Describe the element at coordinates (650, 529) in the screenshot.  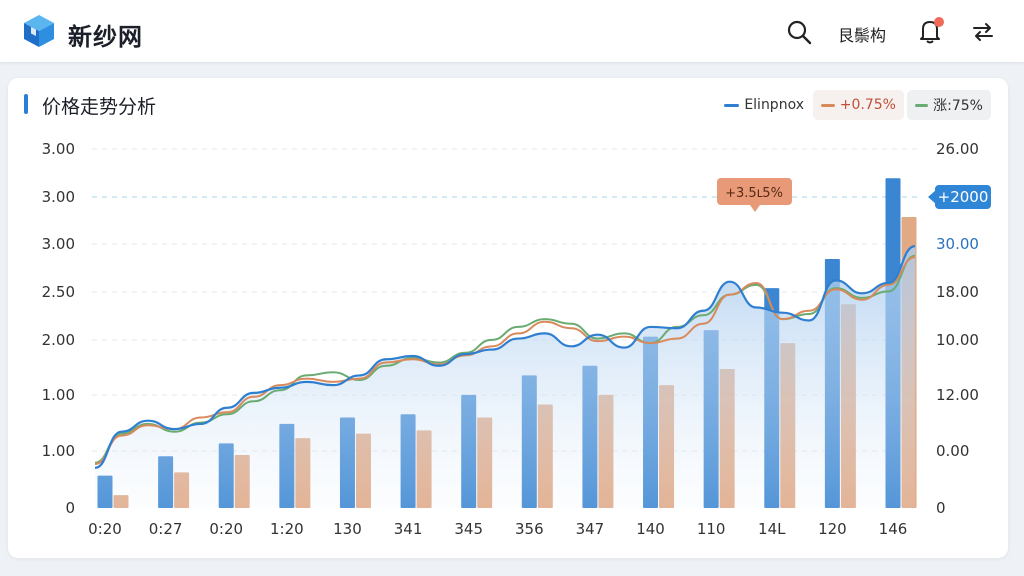
I see `x-tick-label: 140` at that location.